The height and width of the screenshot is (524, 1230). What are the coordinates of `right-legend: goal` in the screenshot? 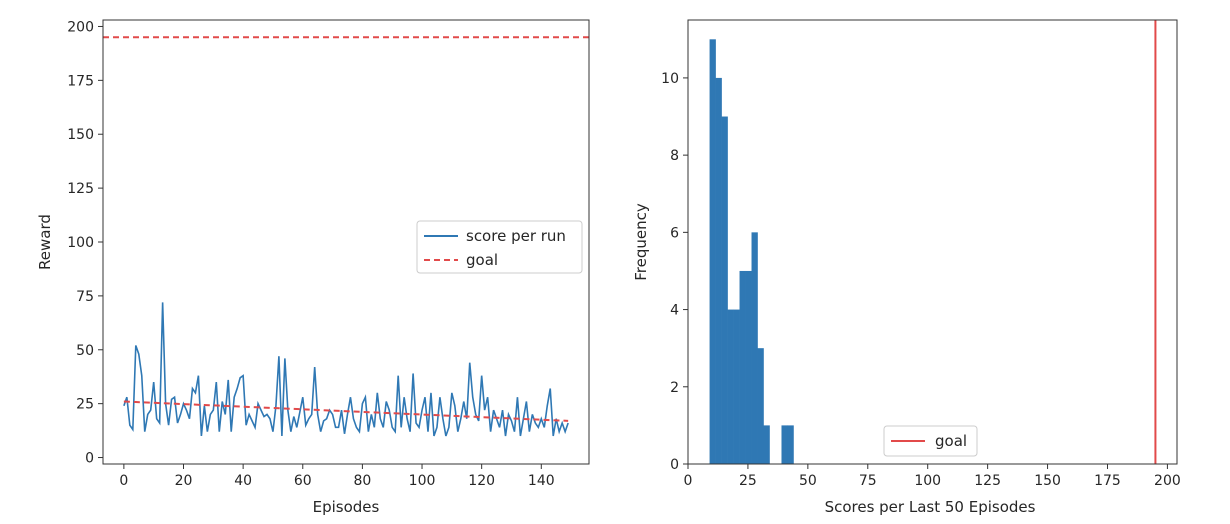 It's located at (930, 441).